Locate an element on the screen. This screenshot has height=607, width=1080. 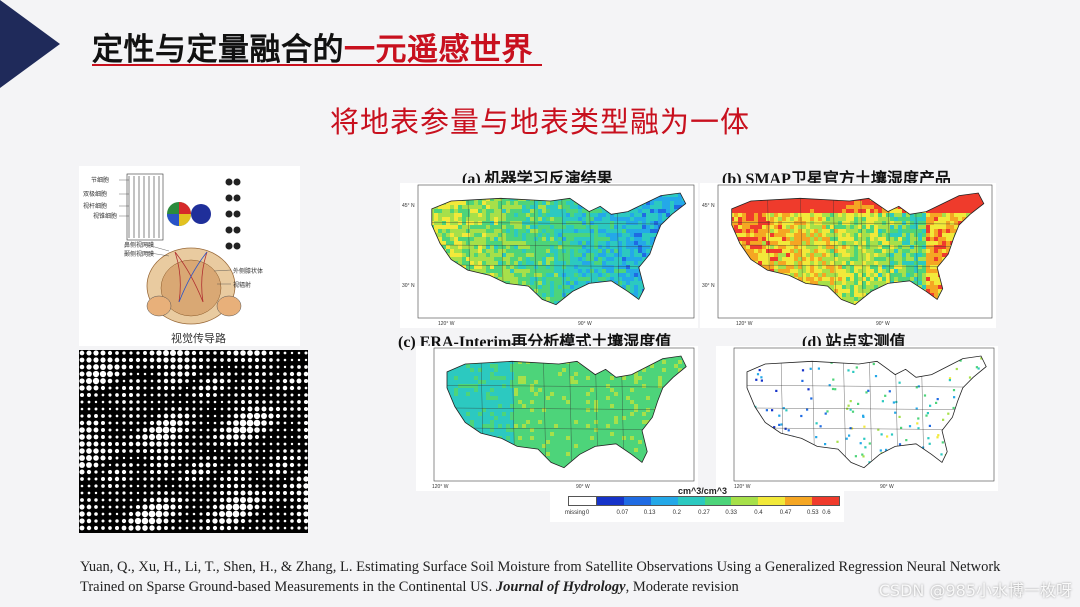
colorbar-tick-label: 0.6 is located at coordinates (826, 513).